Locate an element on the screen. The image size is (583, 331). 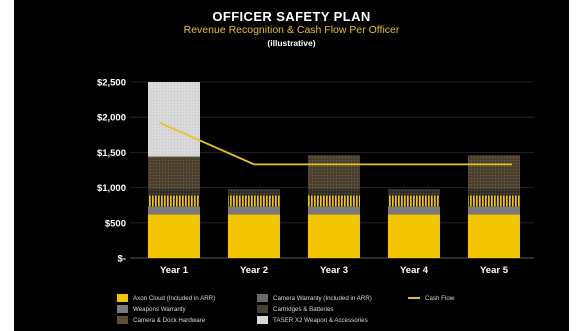
y-axis: $- $500 $1,000 $1,500 $2,000 $2,500 is located at coordinates (111, 171).